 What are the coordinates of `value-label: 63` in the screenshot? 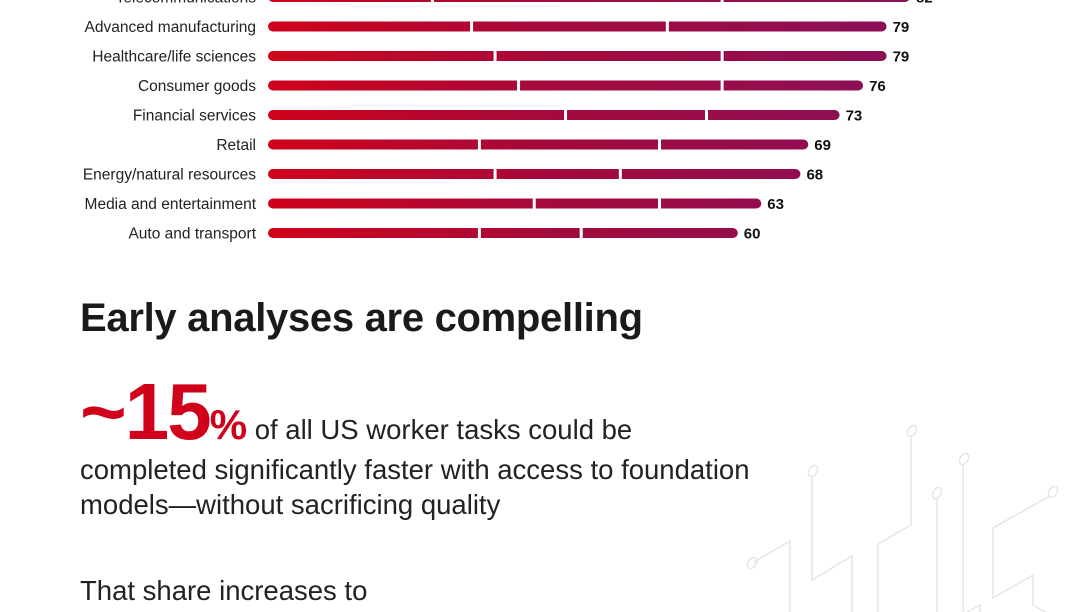 It's located at (775, 204).